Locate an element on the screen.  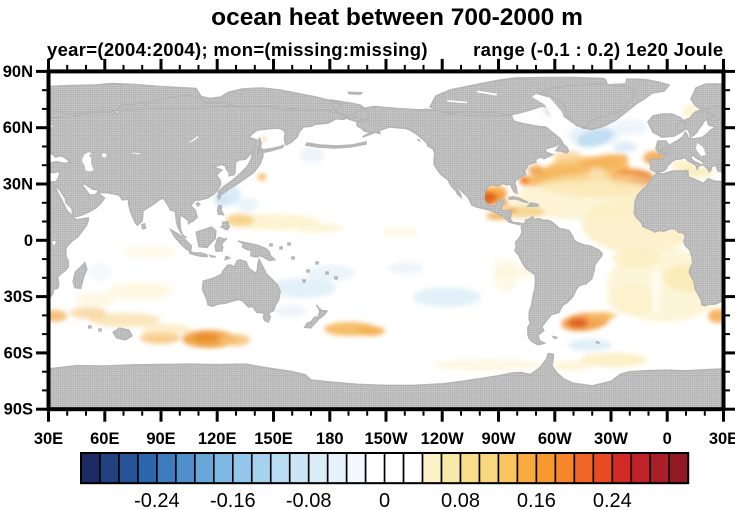
svg-text: -0.16 is located at coordinates (233, 500).